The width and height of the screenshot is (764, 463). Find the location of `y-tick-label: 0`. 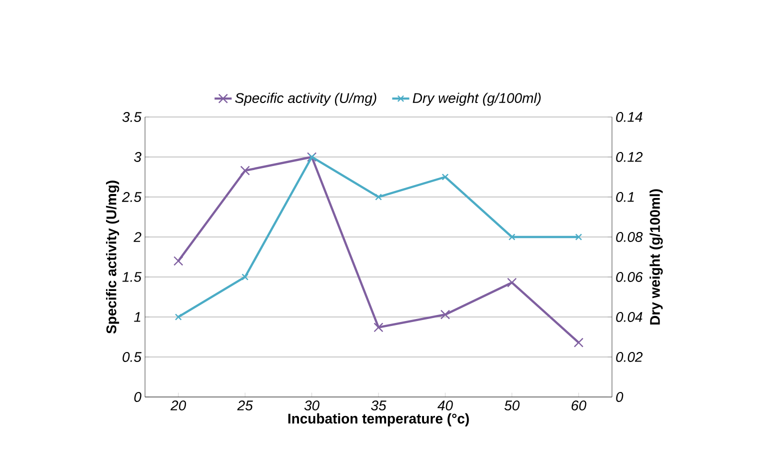

y-tick-label: 0 is located at coordinates (138, 397).